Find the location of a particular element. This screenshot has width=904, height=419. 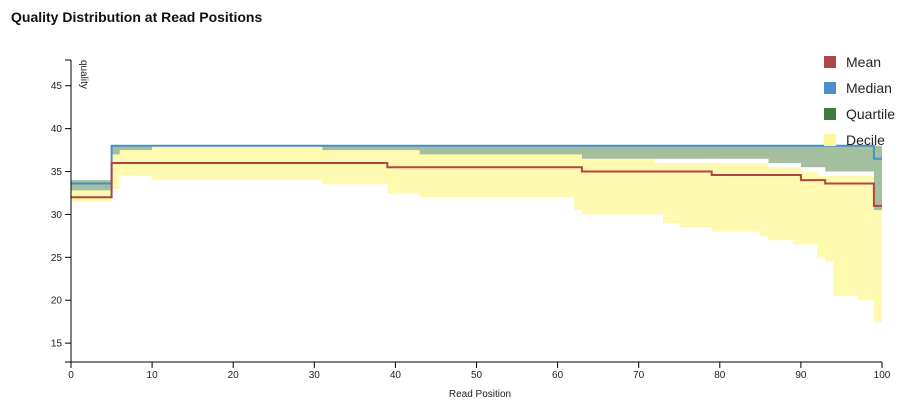

legend-item: Median is located at coordinates (858, 88).